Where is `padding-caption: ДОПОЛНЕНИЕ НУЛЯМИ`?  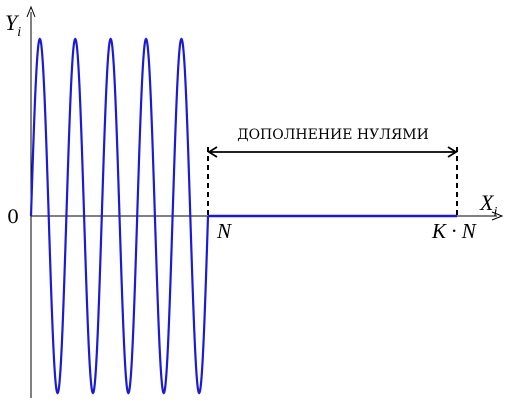 padding-caption: ДОПОЛНЕНИЕ НУЛЯМИ is located at coordinates (333, 135).